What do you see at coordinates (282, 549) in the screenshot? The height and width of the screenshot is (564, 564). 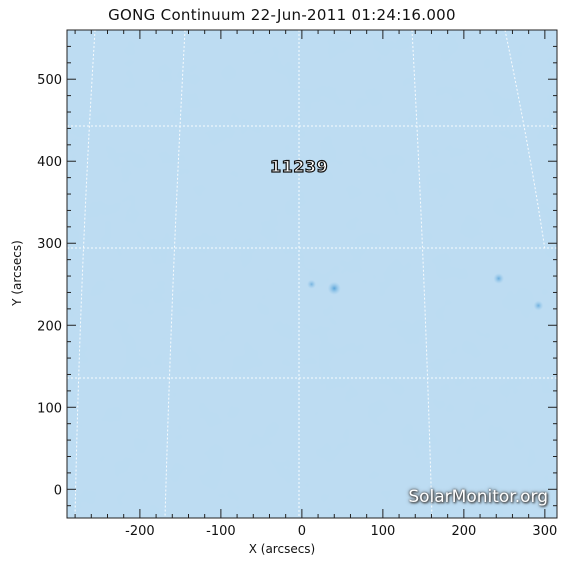 I see `x-axis-label: X (arcsecs)` at bounding box center [282, 549].